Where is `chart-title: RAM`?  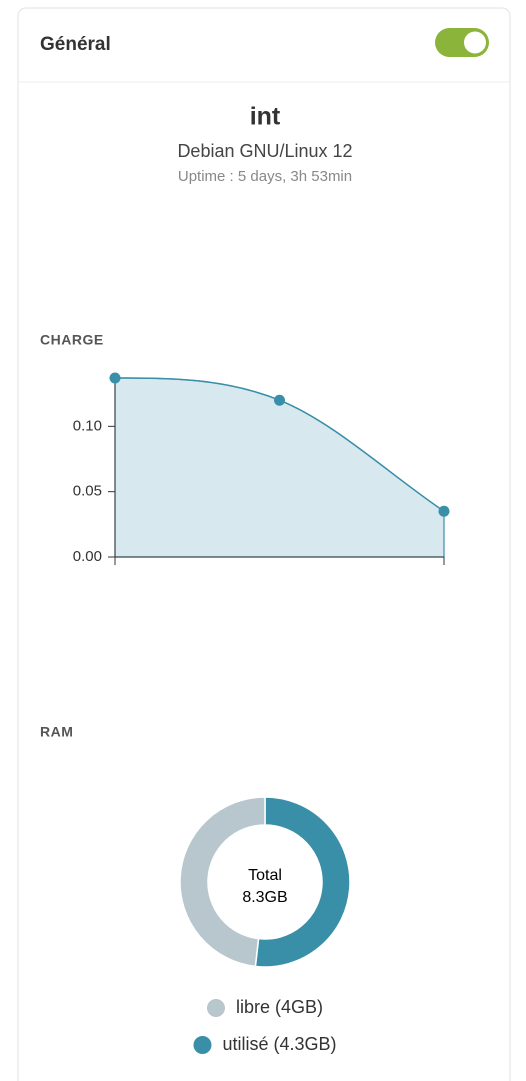
chart-title: RAM is located at coordinates (56, 732).